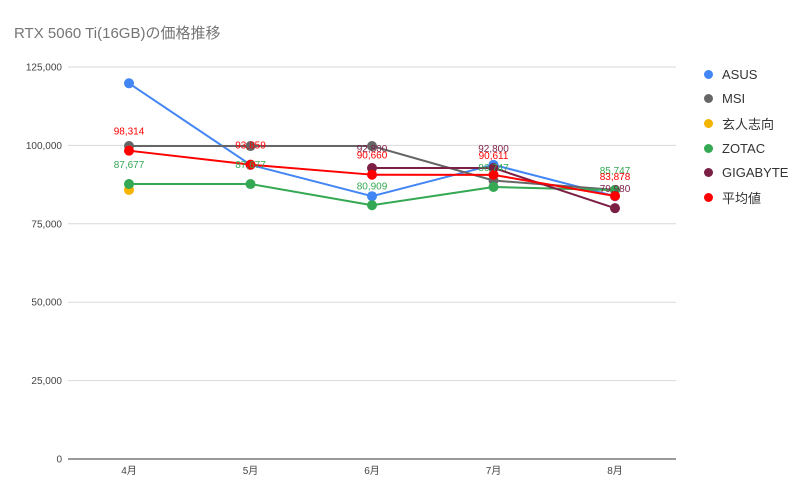  Describe the element at coordinates (129, 132) in the screenshot. I see `data-label: 98,314` at that location.